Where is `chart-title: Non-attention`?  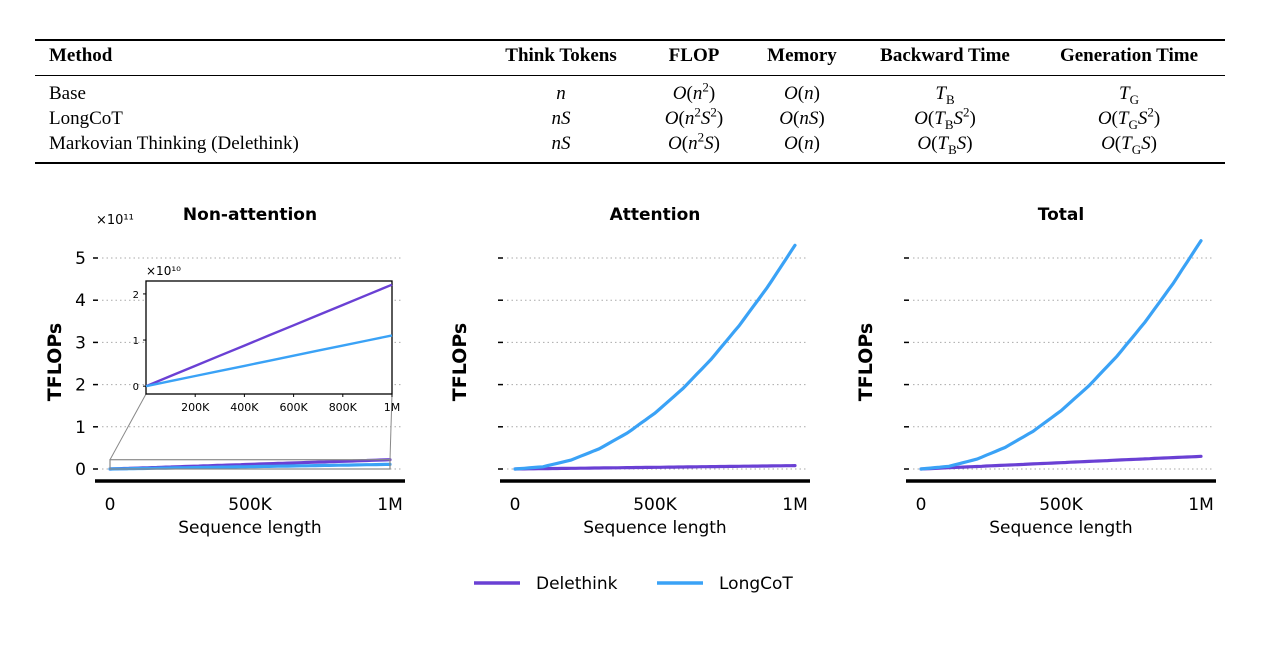
chart-title: Non-attention is located at coordinates (250, 215).